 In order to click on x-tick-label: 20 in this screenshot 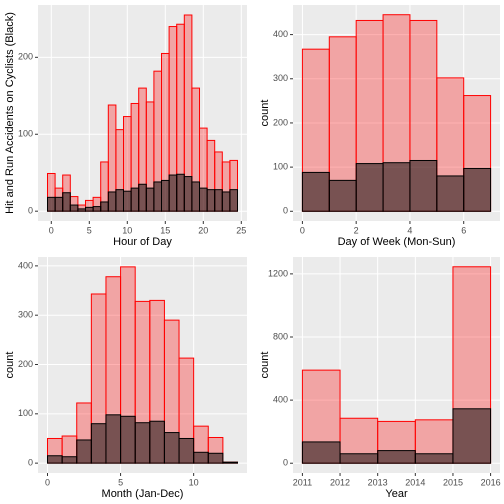, I will do `click(203, 230)`.